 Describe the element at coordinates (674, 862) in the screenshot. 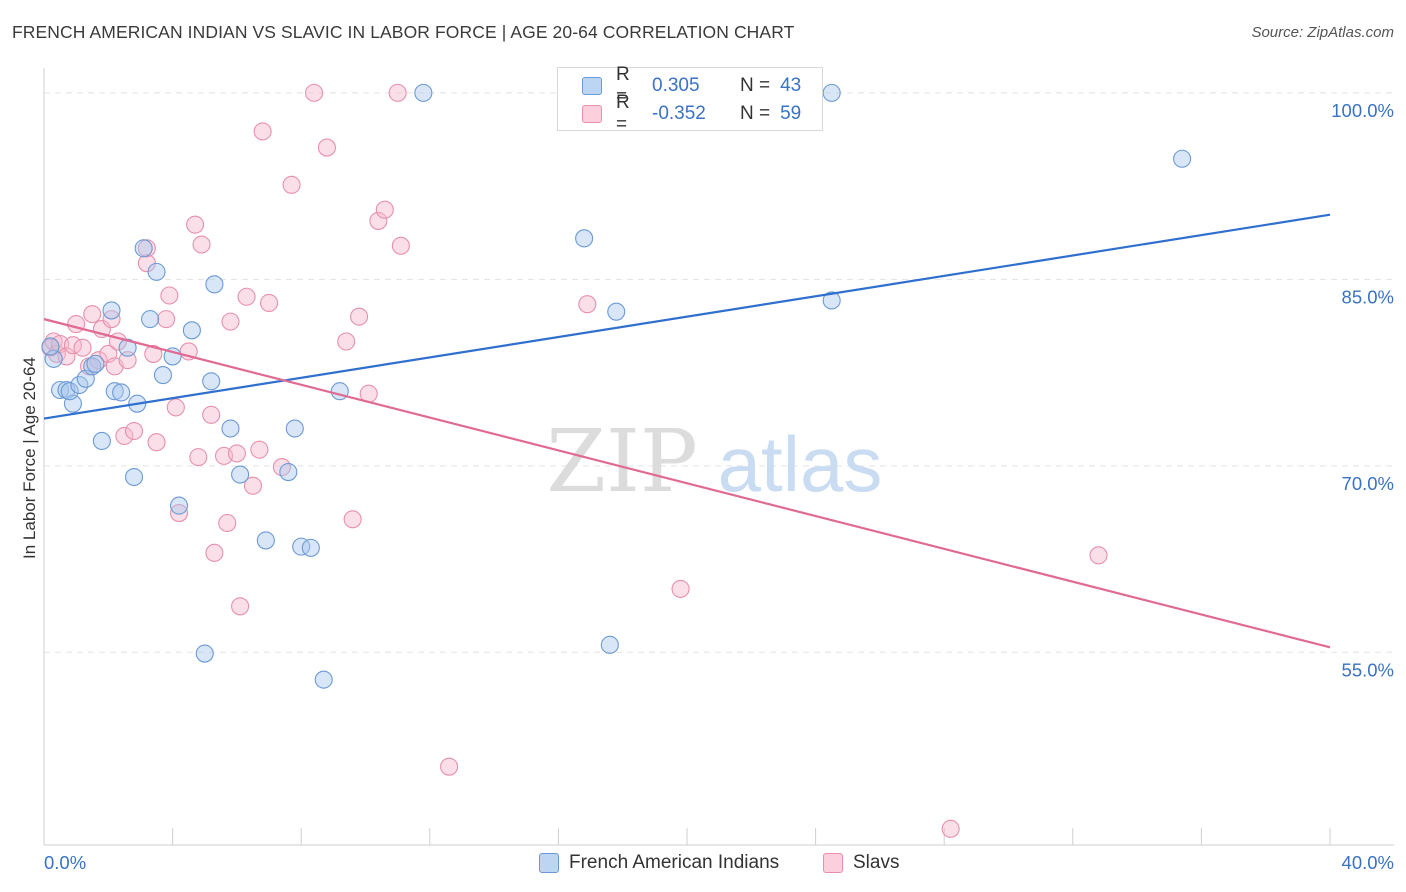

I see `legend-label: French American Indians` at that location.